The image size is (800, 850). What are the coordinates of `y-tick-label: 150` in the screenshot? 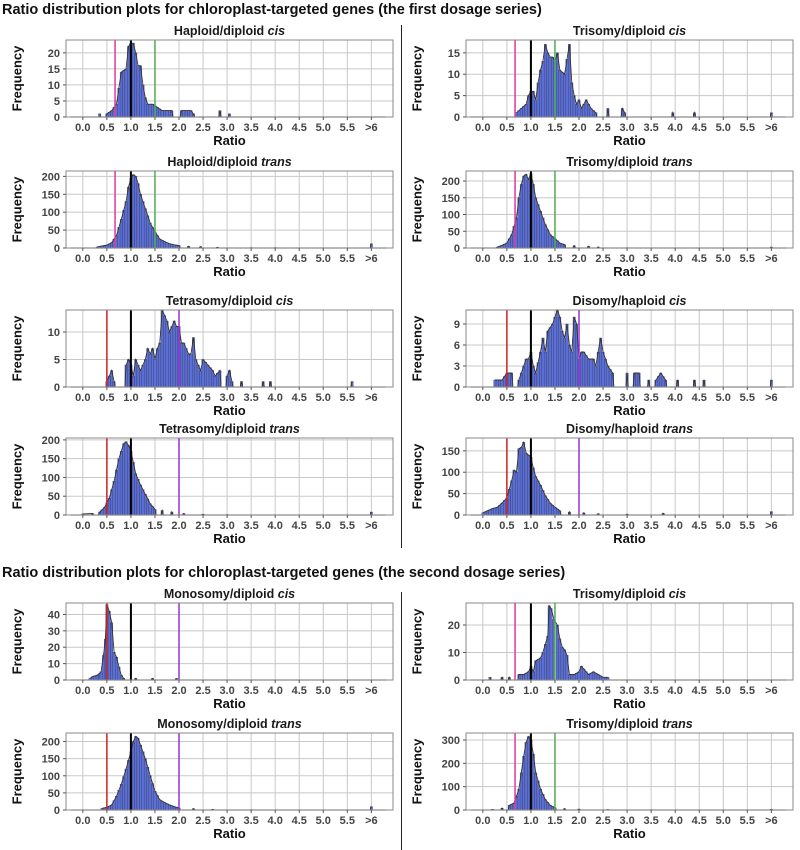 It's located at (51, 760).